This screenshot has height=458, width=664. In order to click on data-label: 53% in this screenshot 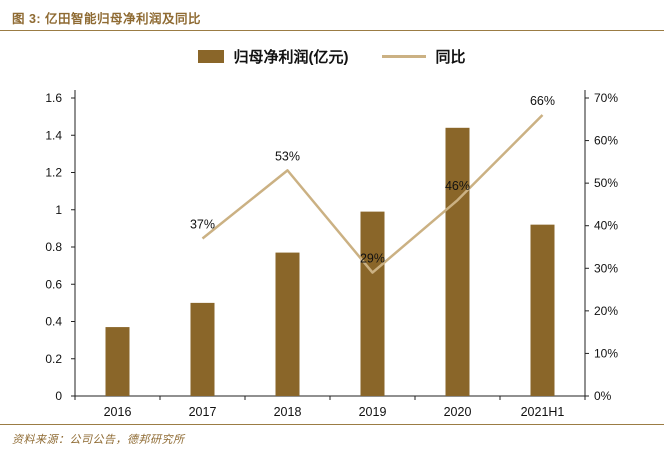, I will do `click(287, 156)`.